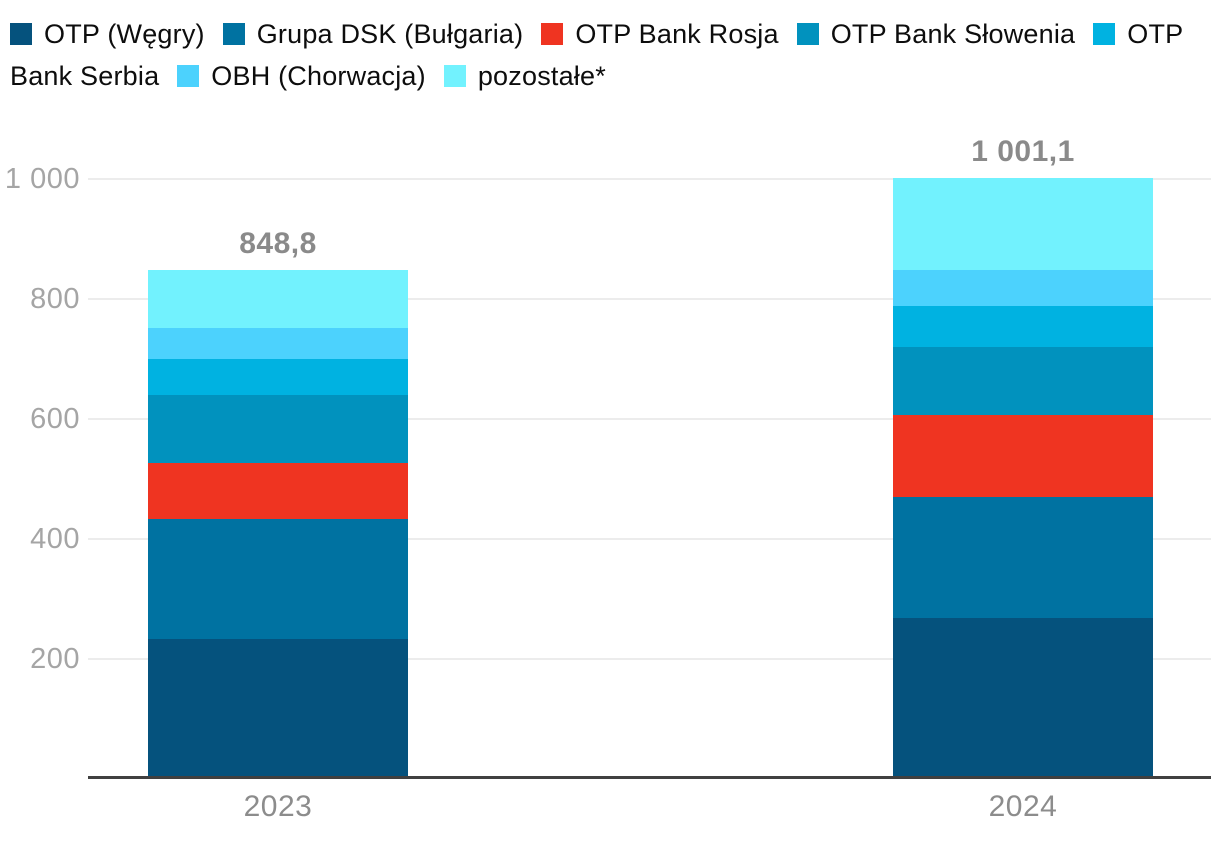 The height and width of the screenshot is (842, 1220). What do you see at coordinates (55, 539) in the screenshot?
I see `y-axis-tick-label: 400` at bounding box center [55, 539].